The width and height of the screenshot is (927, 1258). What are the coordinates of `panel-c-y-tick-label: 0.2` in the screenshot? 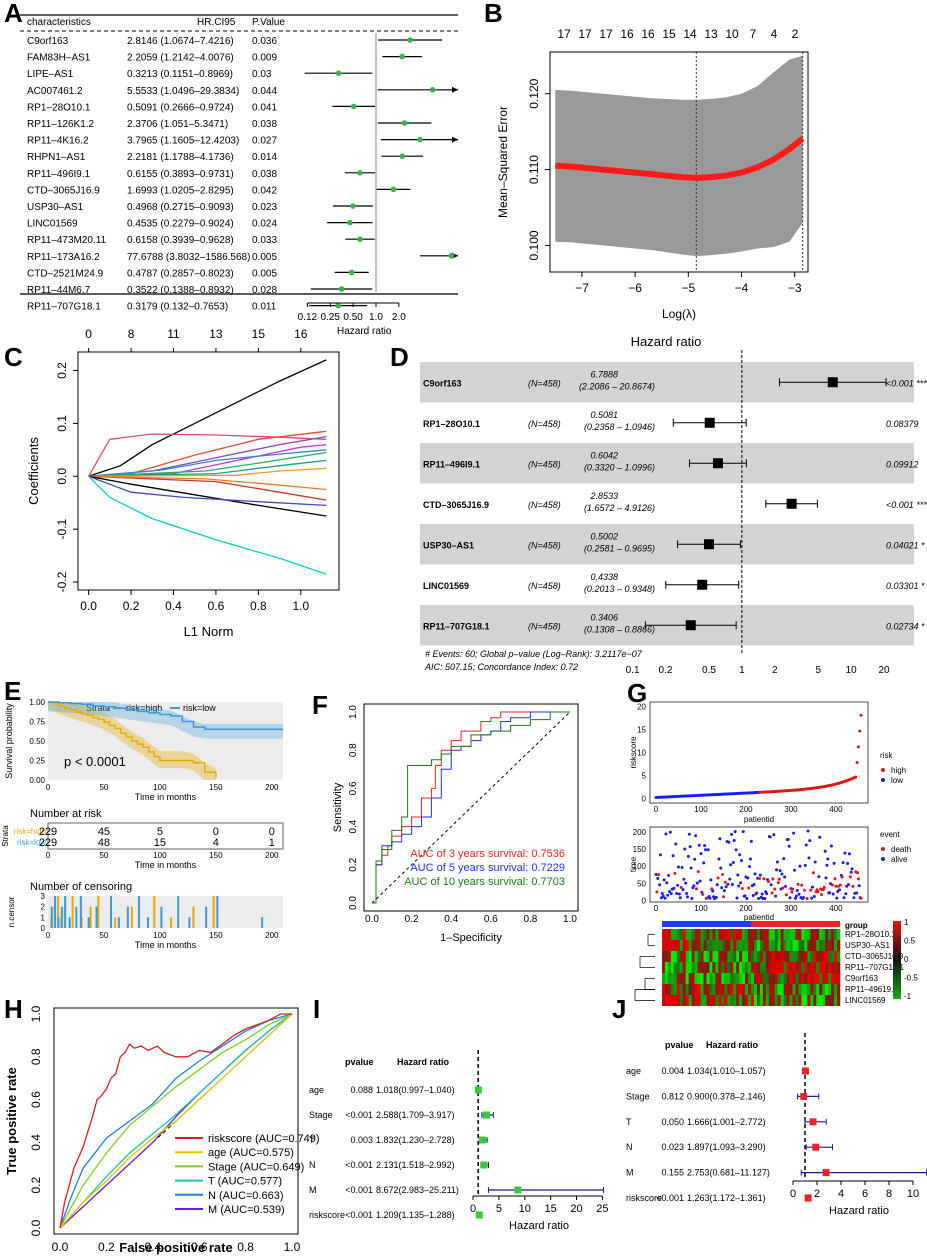 It's located at (62, 370).